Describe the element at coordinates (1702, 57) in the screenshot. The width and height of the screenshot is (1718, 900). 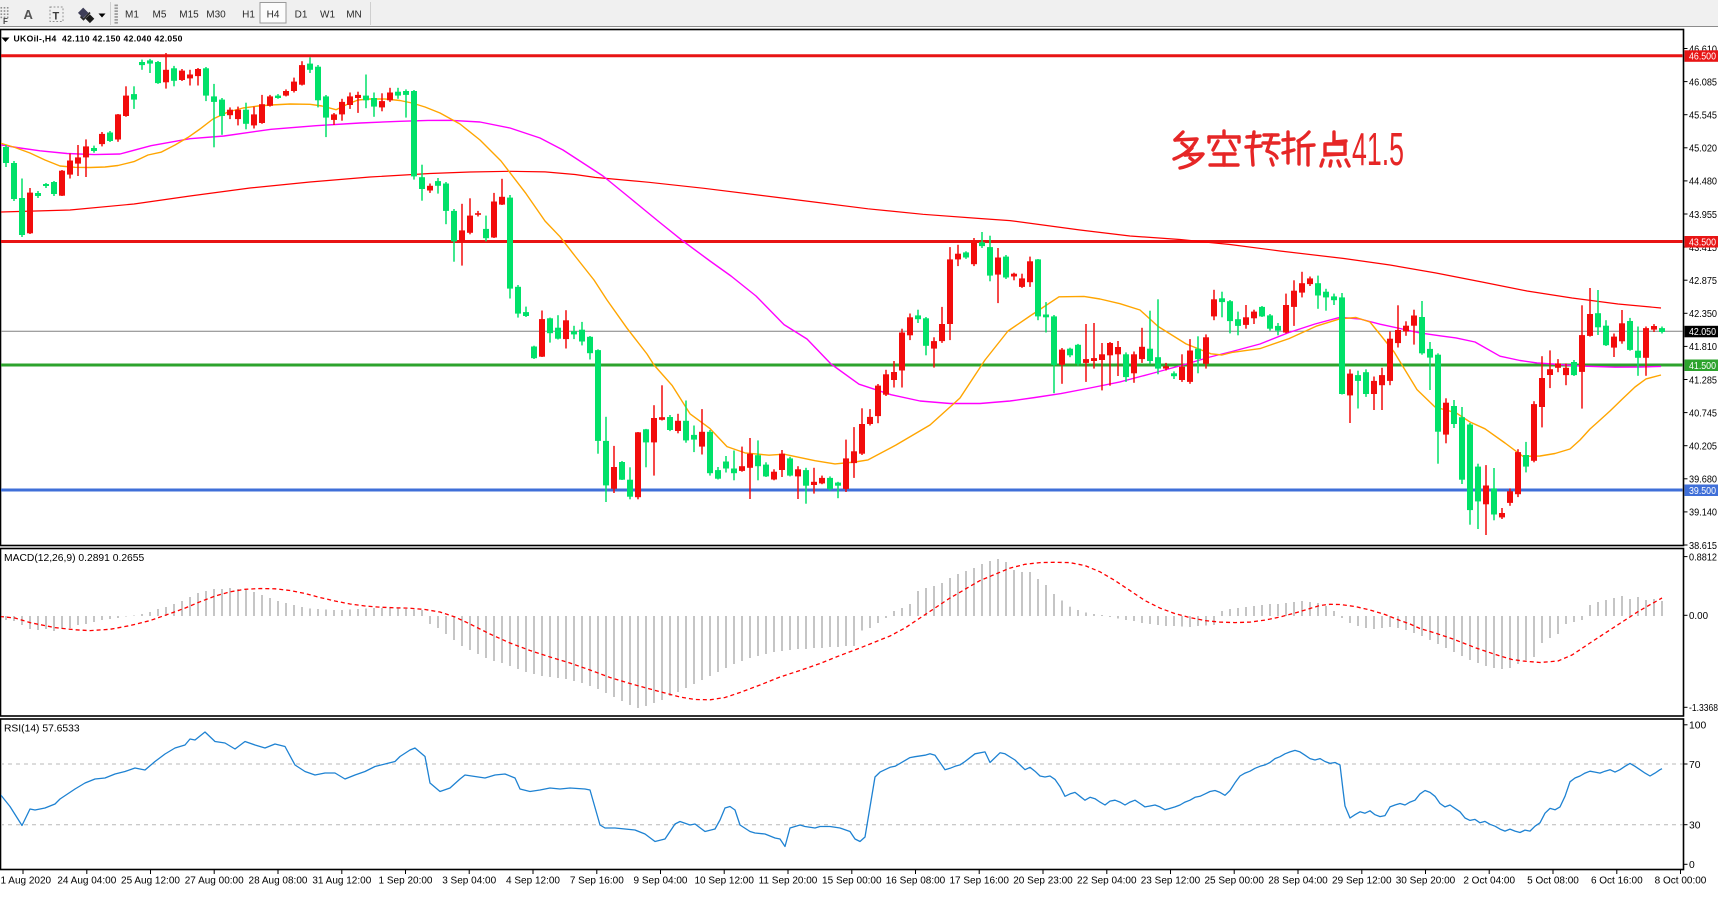
I see `svg-text: 46.500` at that location.